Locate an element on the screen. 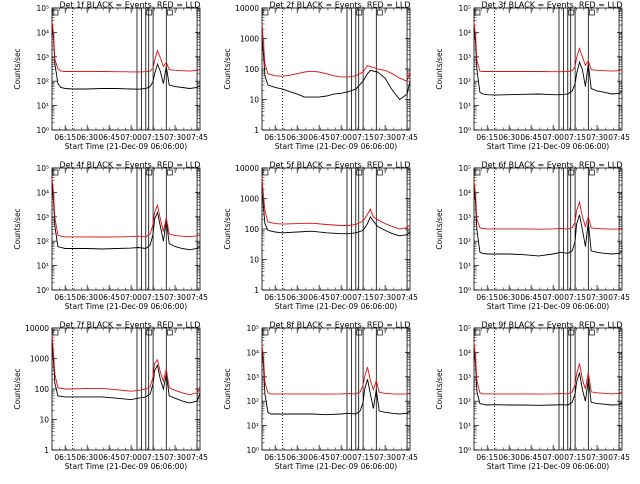 This screenshot has height=484, width=640. x-axis-label: Start Time (21-Dec-09 06:06:00) is located at coordinates (126, 306).